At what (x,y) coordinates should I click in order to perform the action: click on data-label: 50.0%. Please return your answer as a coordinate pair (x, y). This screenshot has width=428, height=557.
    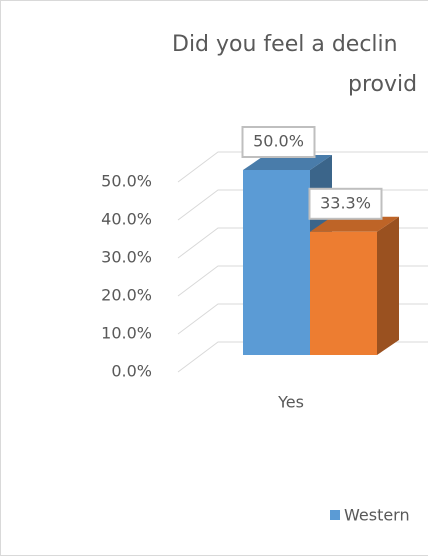
    Looking at the image, I should click on (278, 141).